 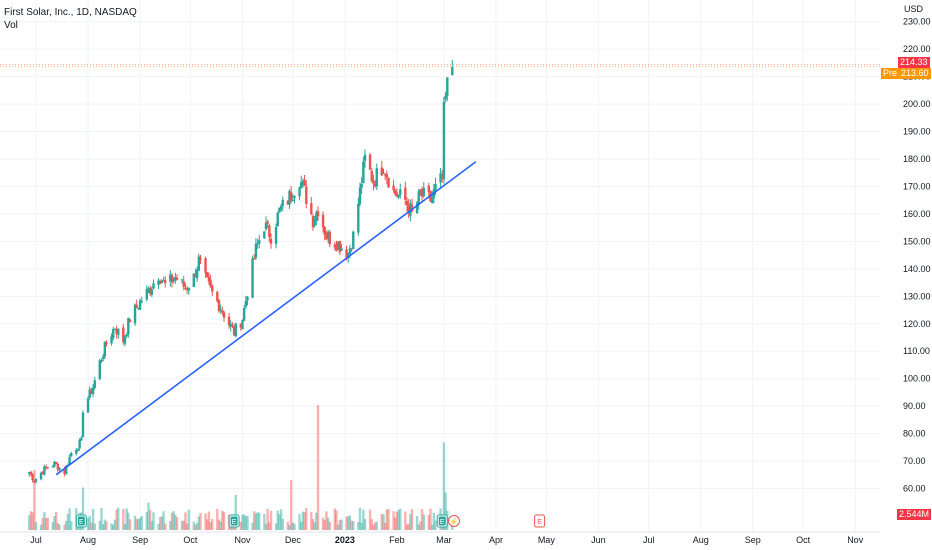 I want to click on event-markers: E E E ⚡ E, so click(x=310, y=521).